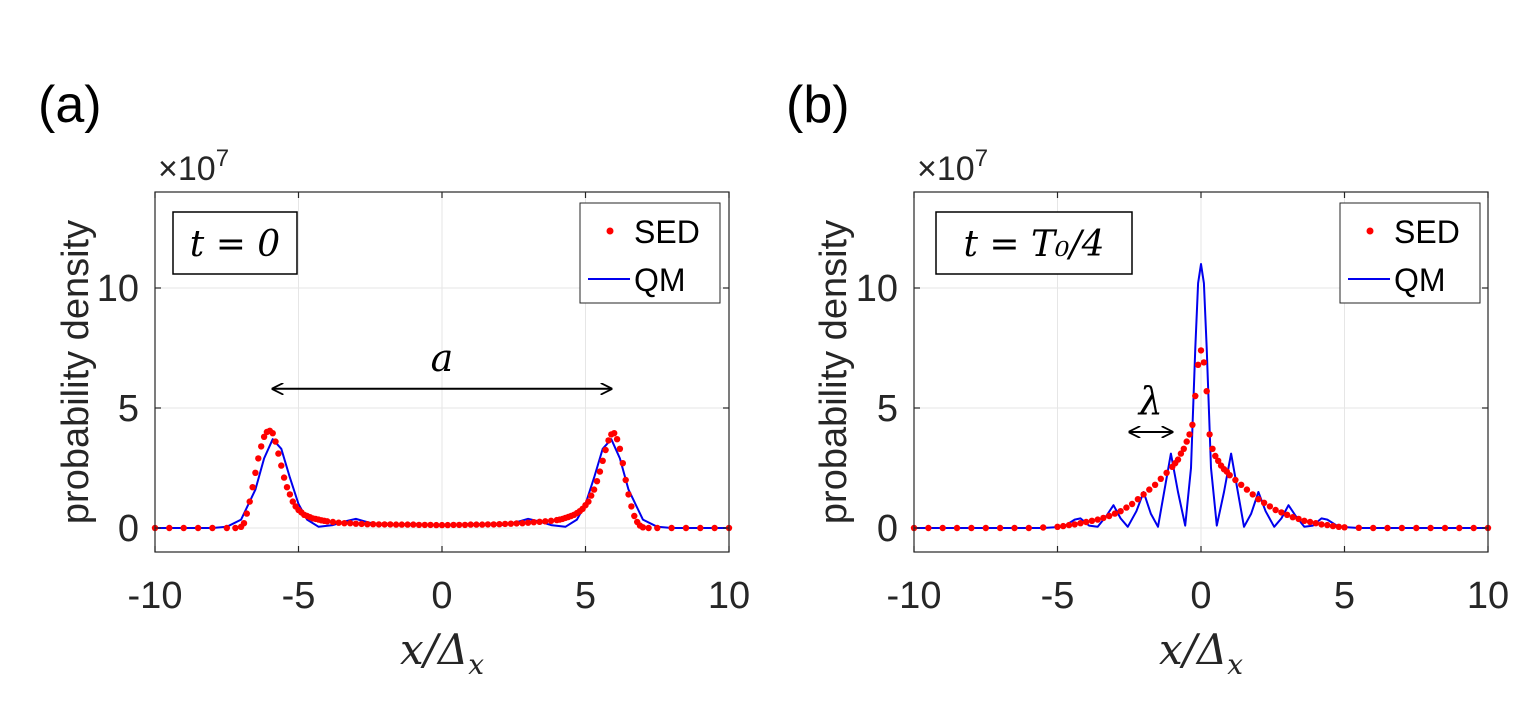 This screenshot has width=1520, height=711. I want to click on y-tick-label: 0, so click(128, 529).